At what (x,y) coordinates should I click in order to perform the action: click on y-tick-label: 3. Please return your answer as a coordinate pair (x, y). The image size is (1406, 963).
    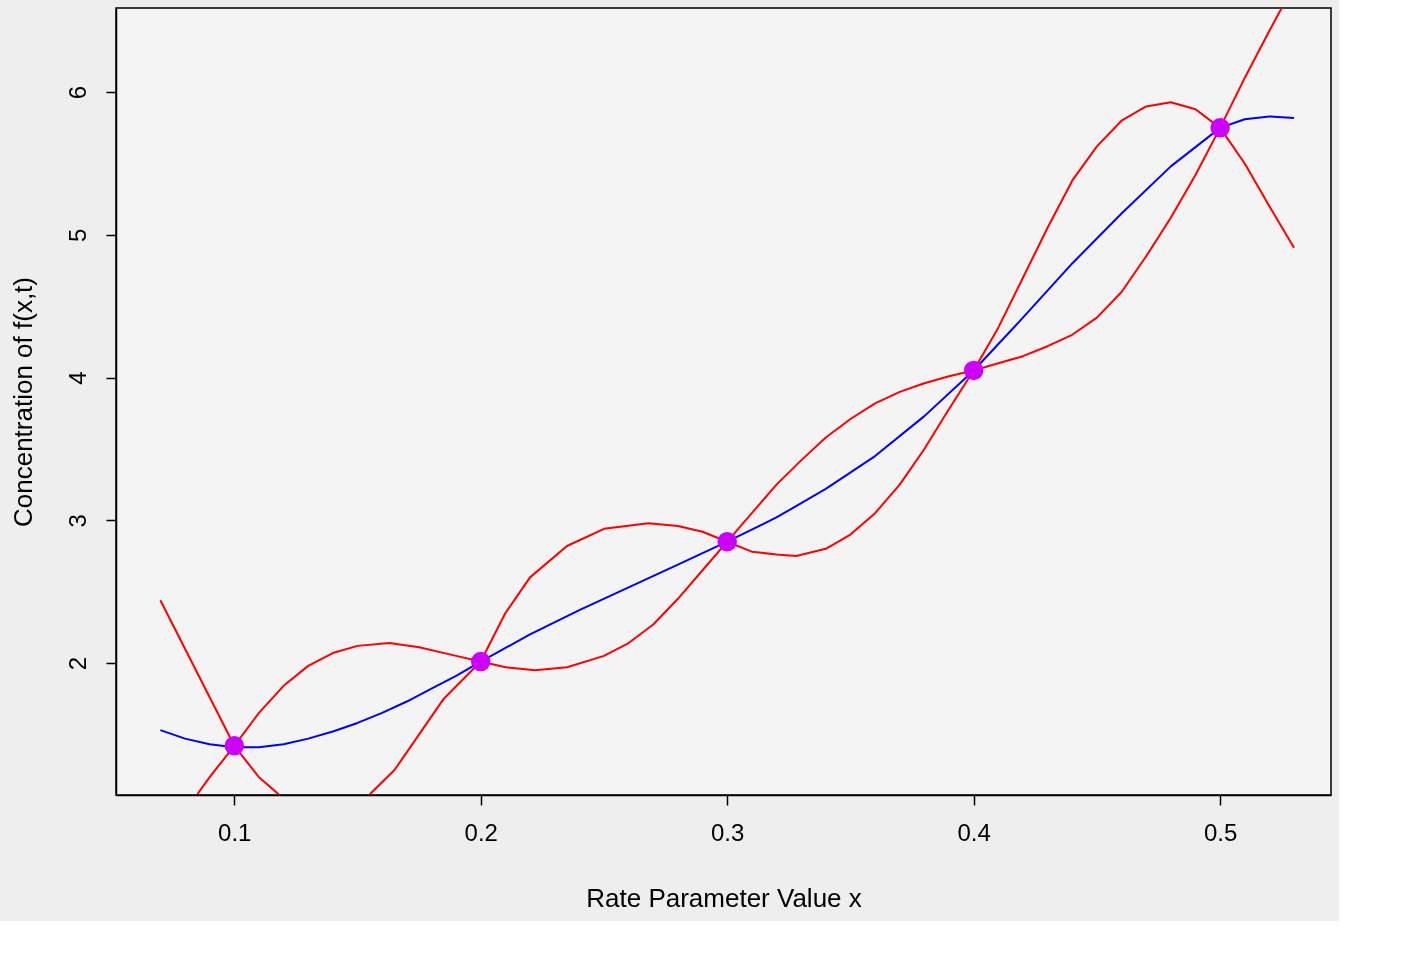
    Looking at the image, I should click on (77, 521).